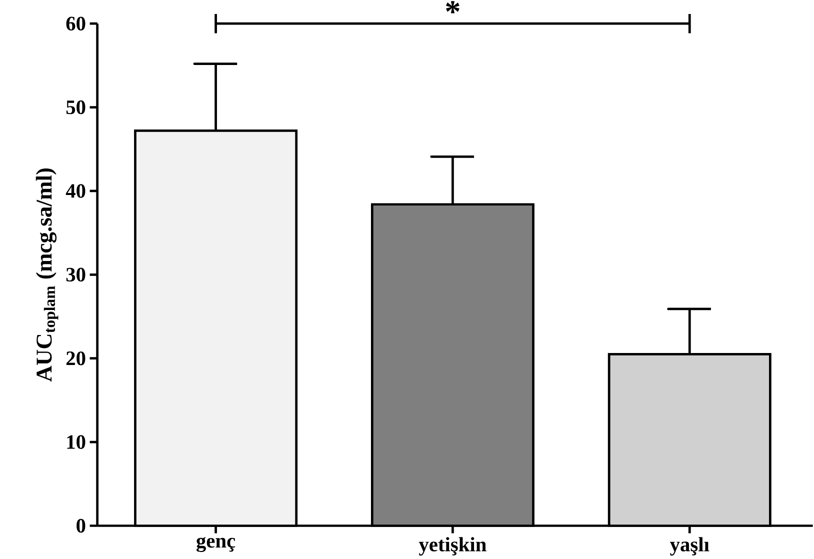  What do you see at coordinates (216, 544) in the screenshot?
I see `x-tick-label: genç` at bounding box center [216, 544].